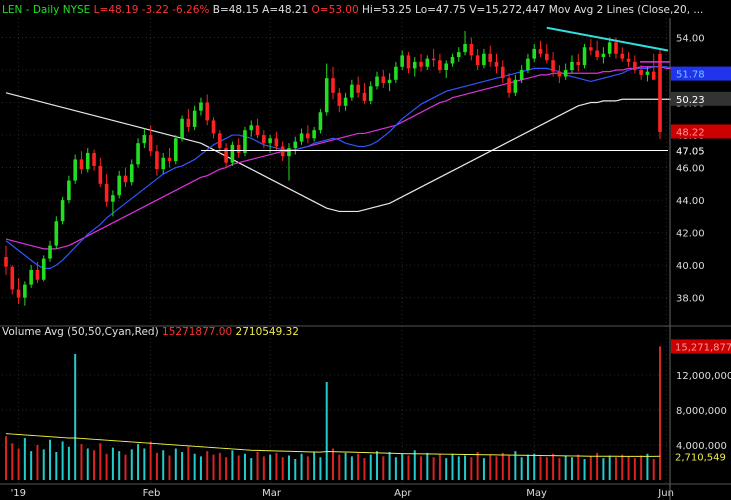 This screenshot has width=731, height=500. What do you see at coordinates (701, 446) in the screenshot?
I see `volume-tick-label: 4,000,000` at bounding box center [701, 446].